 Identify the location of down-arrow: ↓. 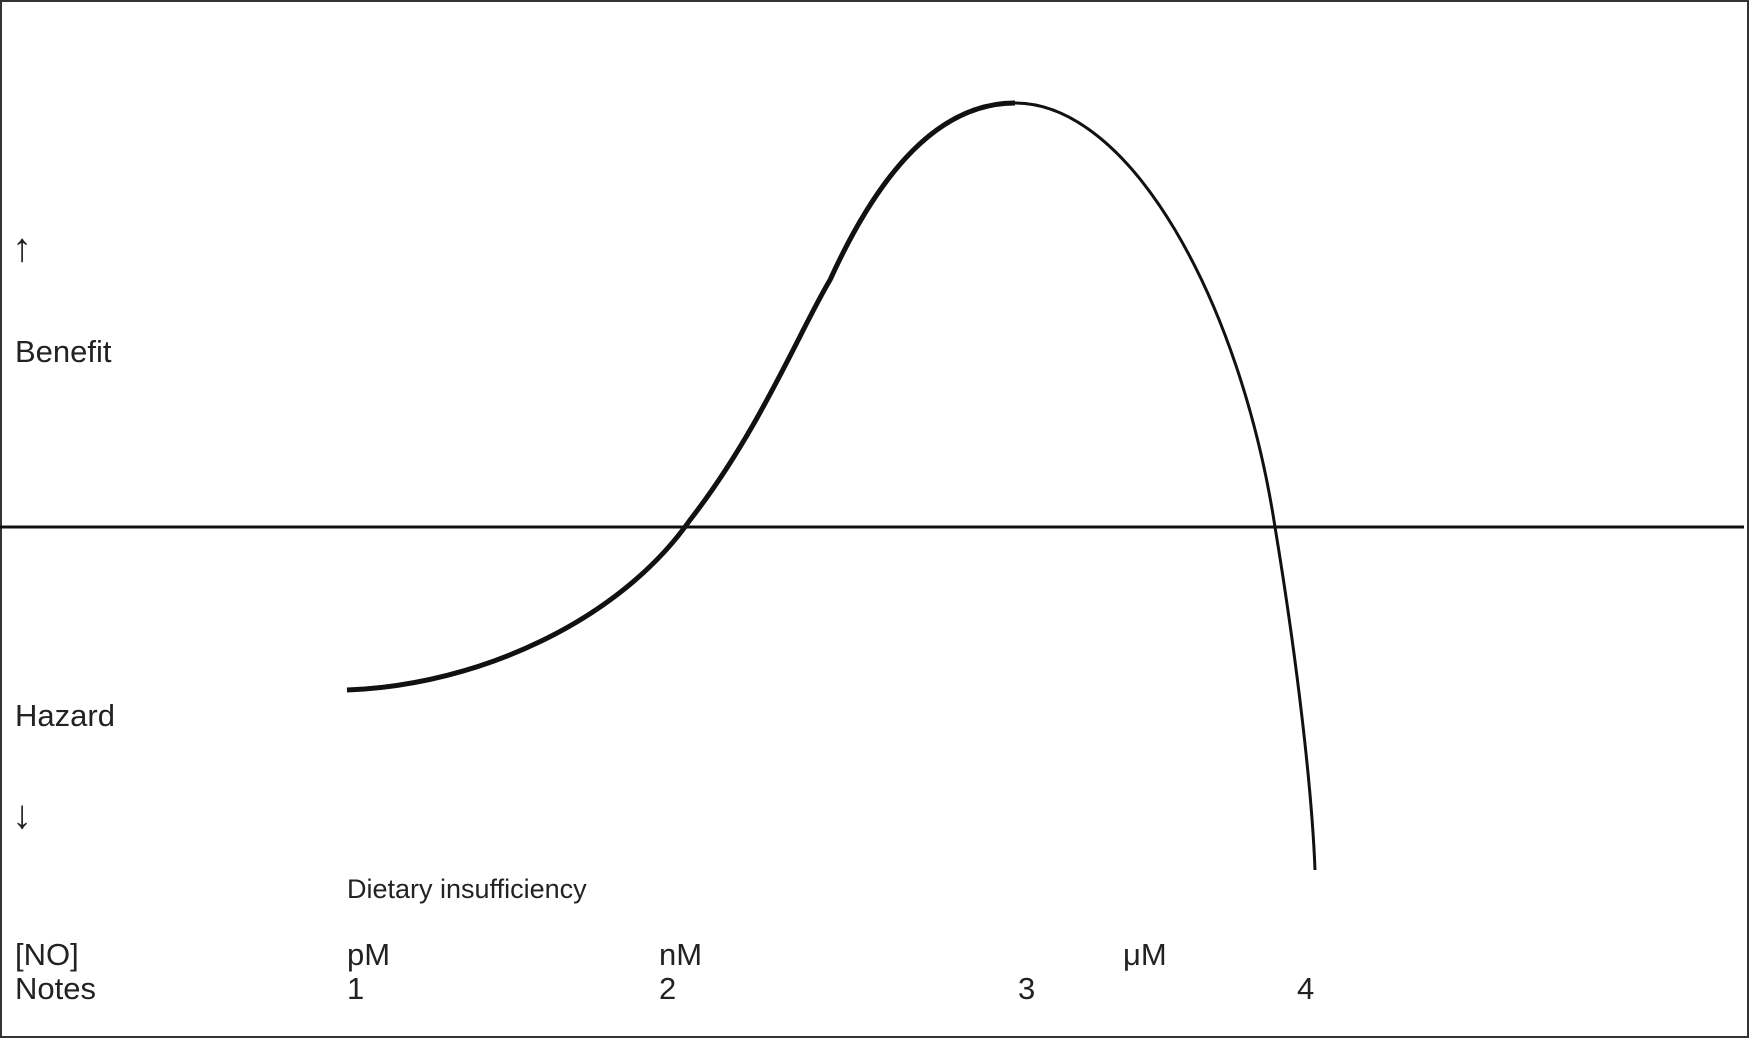
(22, 815).